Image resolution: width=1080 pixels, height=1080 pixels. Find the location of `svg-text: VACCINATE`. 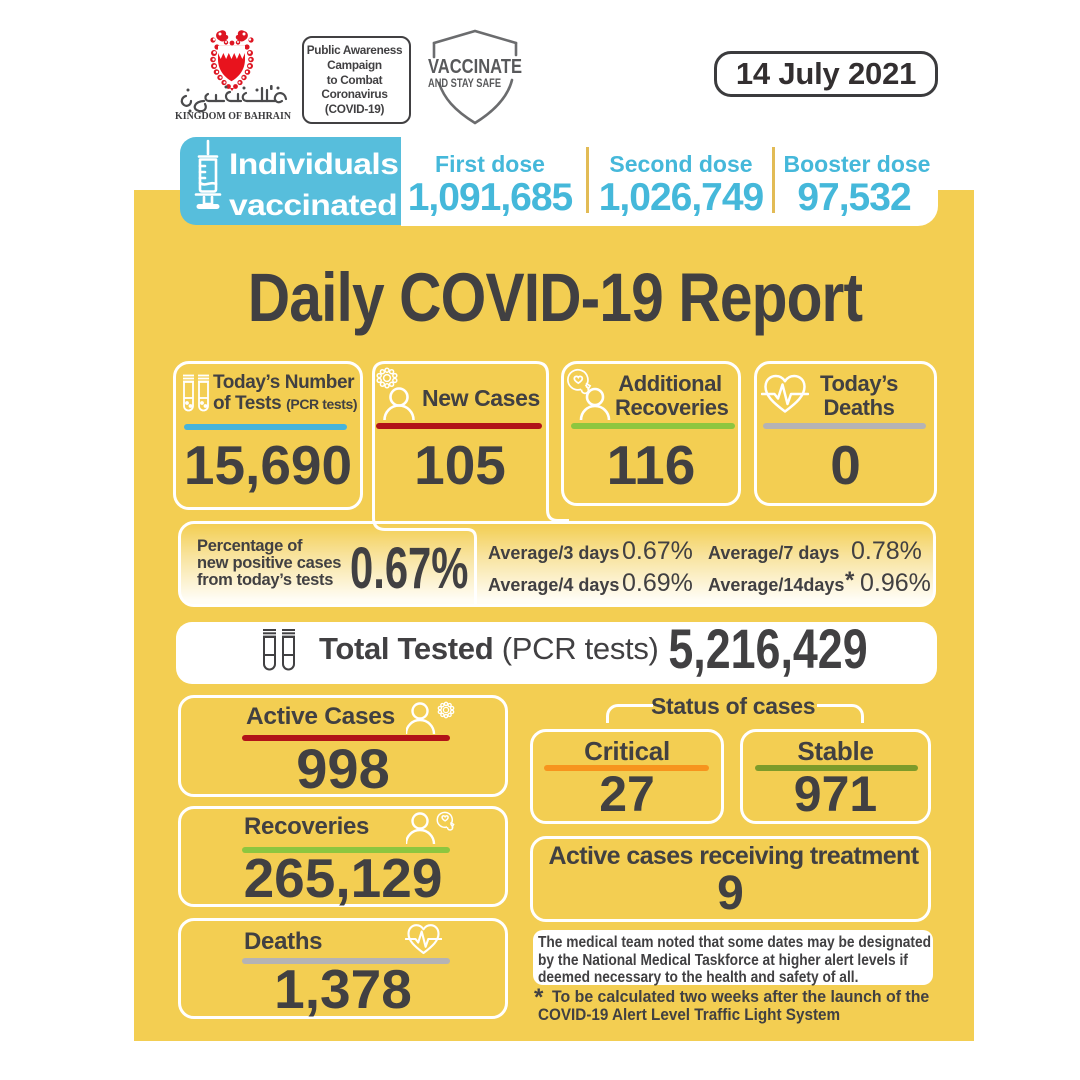

svg-text: VACCINATE is located at coordinates (475, 67).